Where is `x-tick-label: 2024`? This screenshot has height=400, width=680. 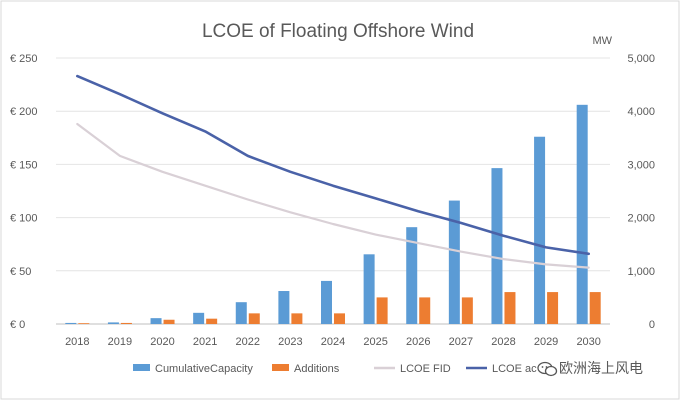 x-tick-label: 2024 is located at coordinates (333, 342).